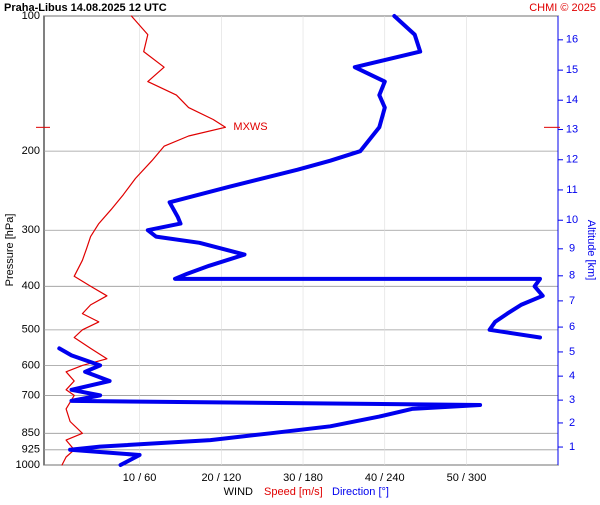 This screenshot has width=600, height=505. What do you see at coordinates (591, 250) in the screenshot?
I see `y2-axis-label: Altitude [km]` at bounding box center [591, 250].